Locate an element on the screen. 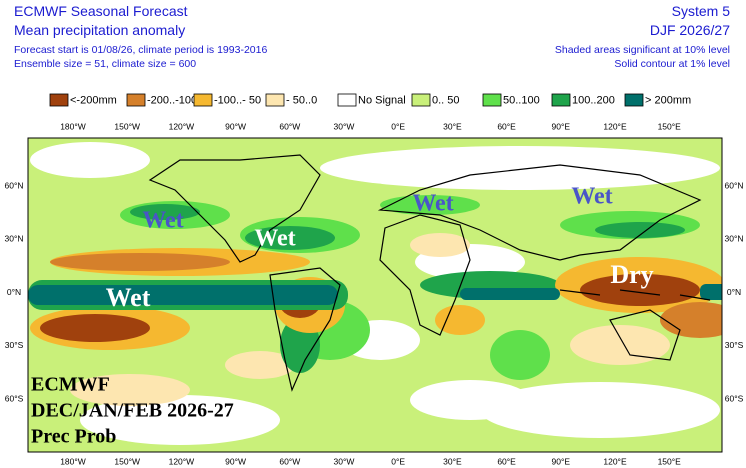 The width and height of the screenshot is (746, 468). legend-label: -200..-100 is located at coordinates (172, 100).